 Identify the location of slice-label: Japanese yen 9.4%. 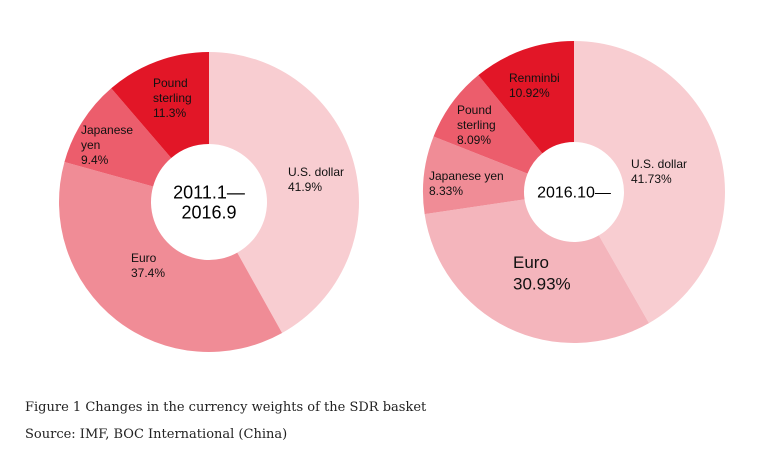
(107, 145).